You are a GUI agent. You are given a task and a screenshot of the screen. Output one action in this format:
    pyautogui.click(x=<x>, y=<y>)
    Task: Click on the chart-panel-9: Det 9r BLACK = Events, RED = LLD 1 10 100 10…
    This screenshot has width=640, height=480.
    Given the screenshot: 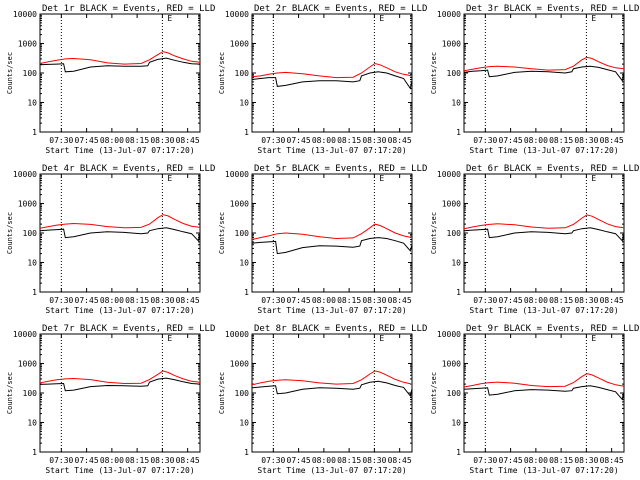 What is the action you would take?
    pyautogui.click(x=534, y=399)
    